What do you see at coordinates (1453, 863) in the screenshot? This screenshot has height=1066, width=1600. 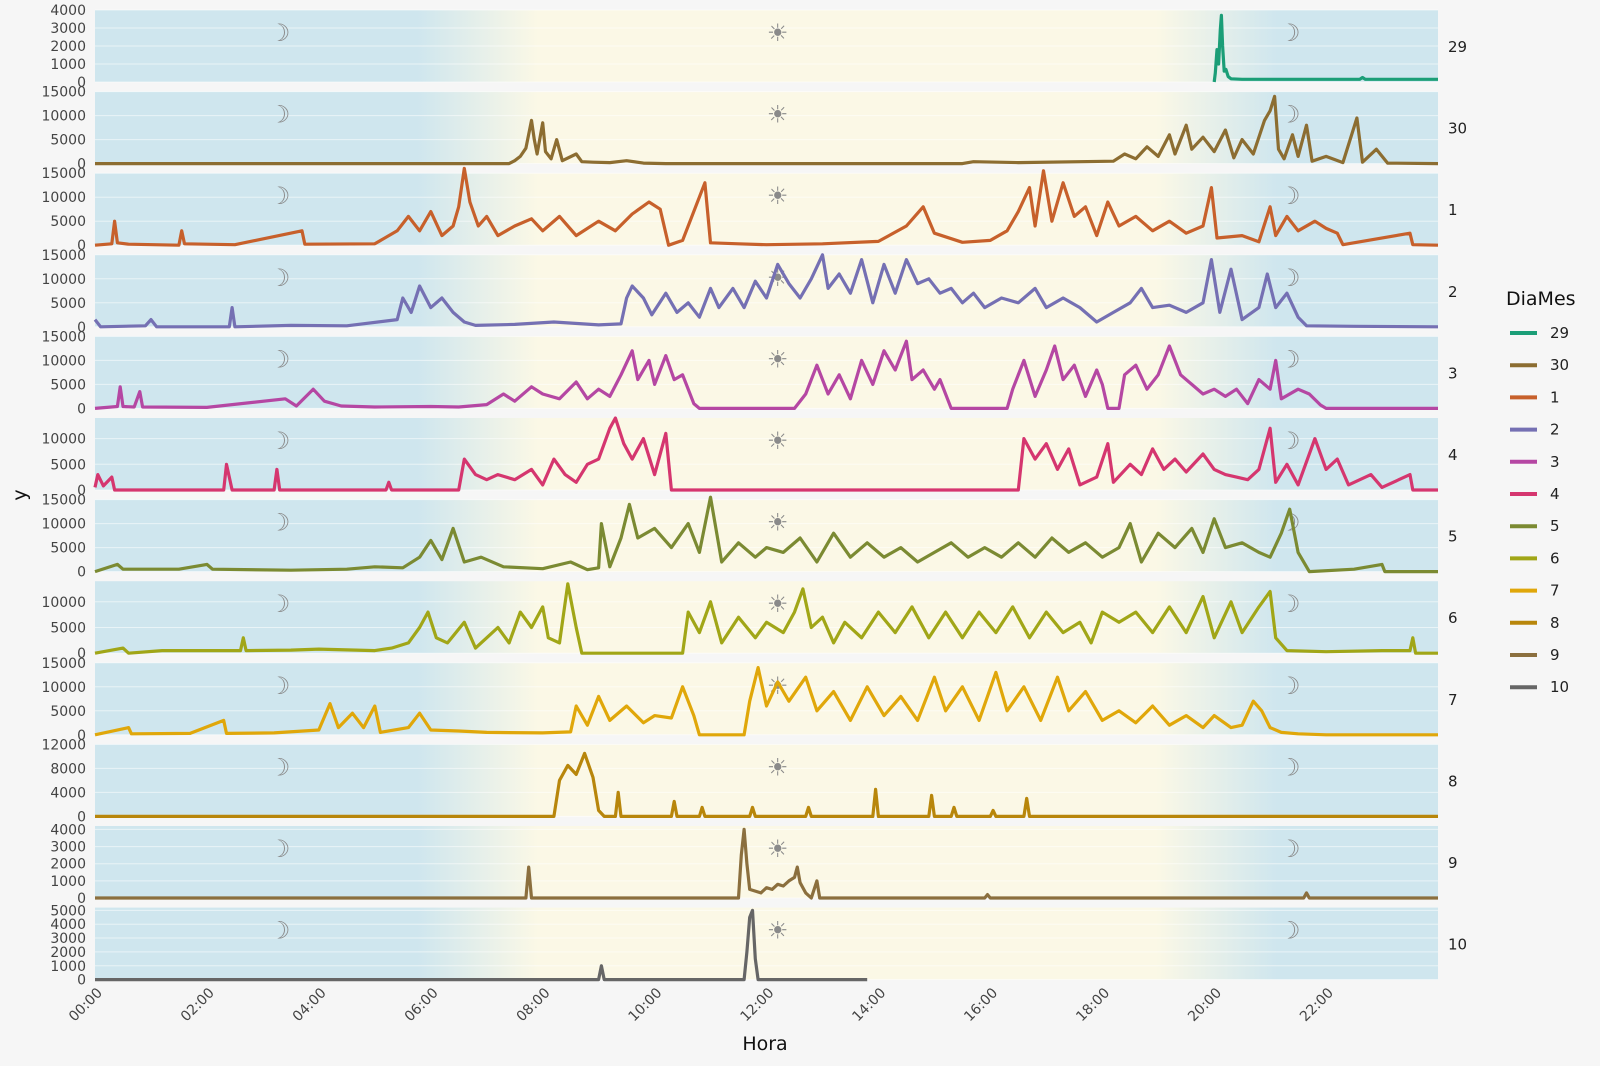 I see `facet-label: 9` at bounding box center [1453, 863].